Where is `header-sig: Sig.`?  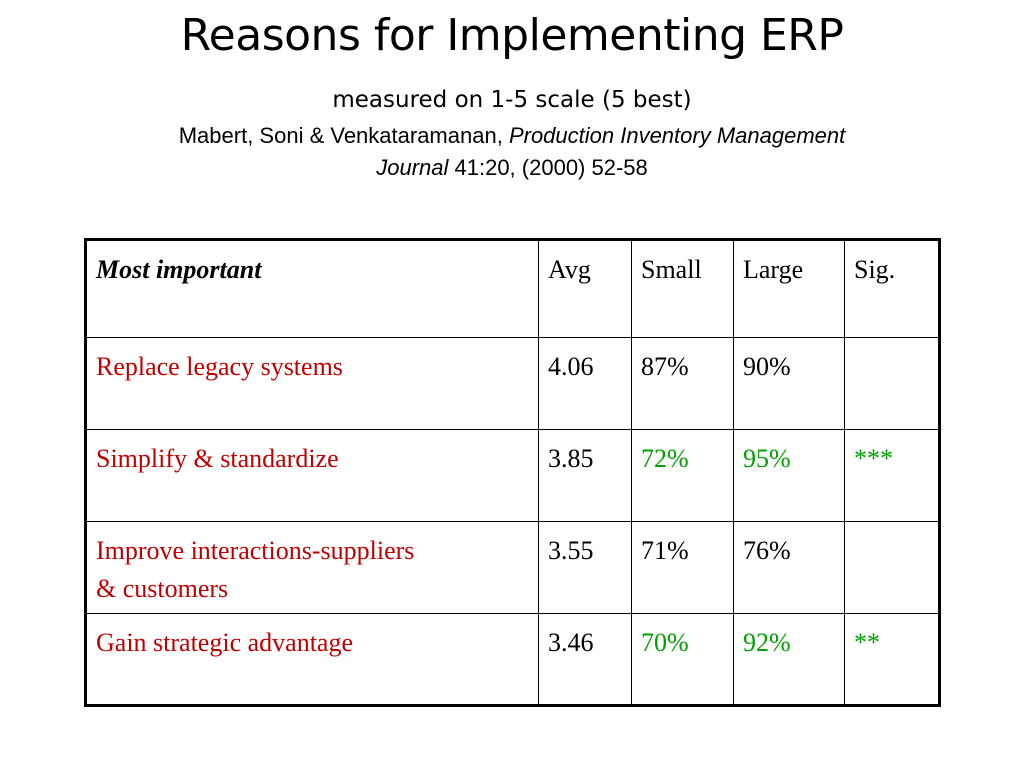
header-sig: Sig. is located at coordinates (892, 288).